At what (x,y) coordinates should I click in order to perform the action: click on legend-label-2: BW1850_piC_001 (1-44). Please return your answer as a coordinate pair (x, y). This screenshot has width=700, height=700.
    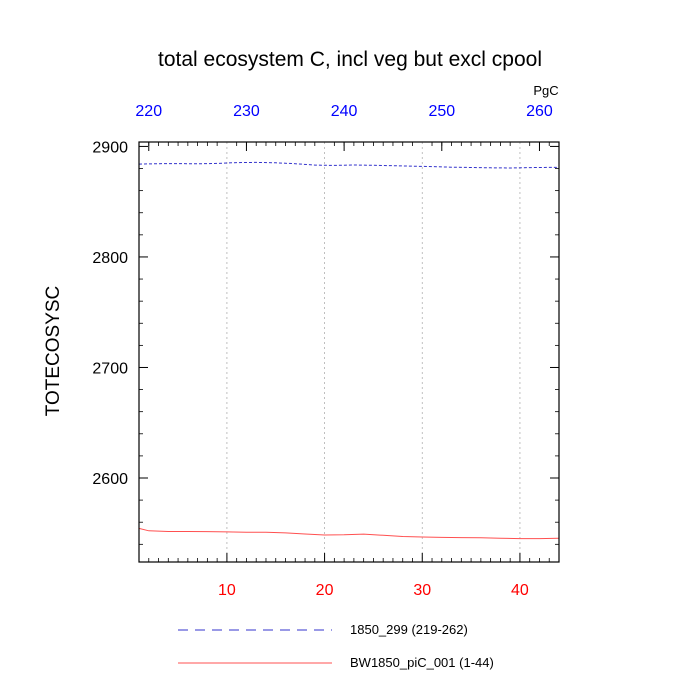
    Looking at the image, I should click on (422, 662).